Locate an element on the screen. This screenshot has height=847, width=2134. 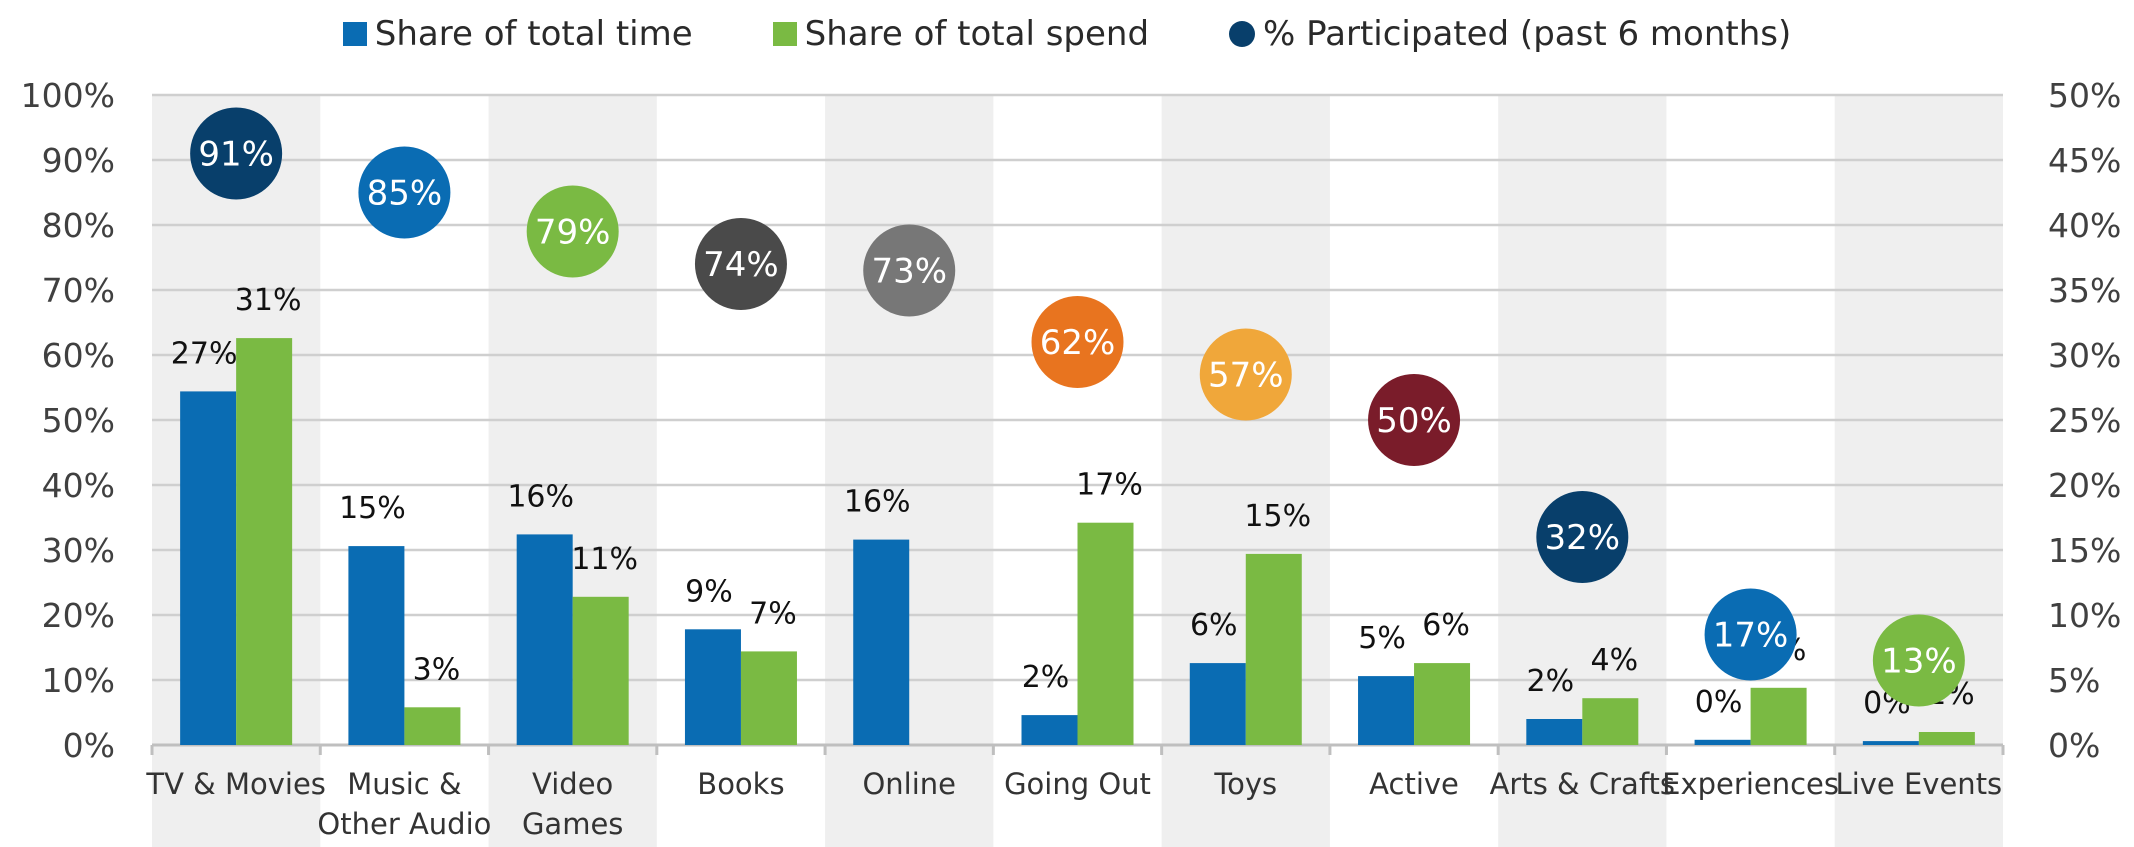
participation-label: 73% is located at coordinates (909, 272).